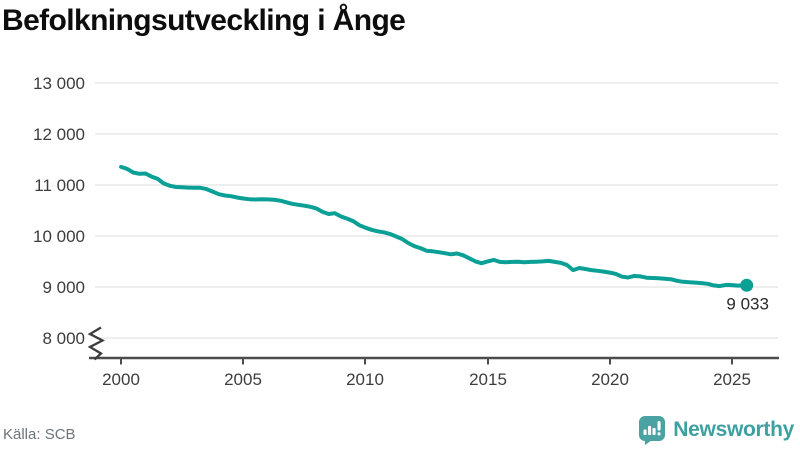 The width and height of the screenshot is (800, 450). I want to click on x-axis-labels: 2000 2005 2010 2015 2020 2025, so click(426, 379).